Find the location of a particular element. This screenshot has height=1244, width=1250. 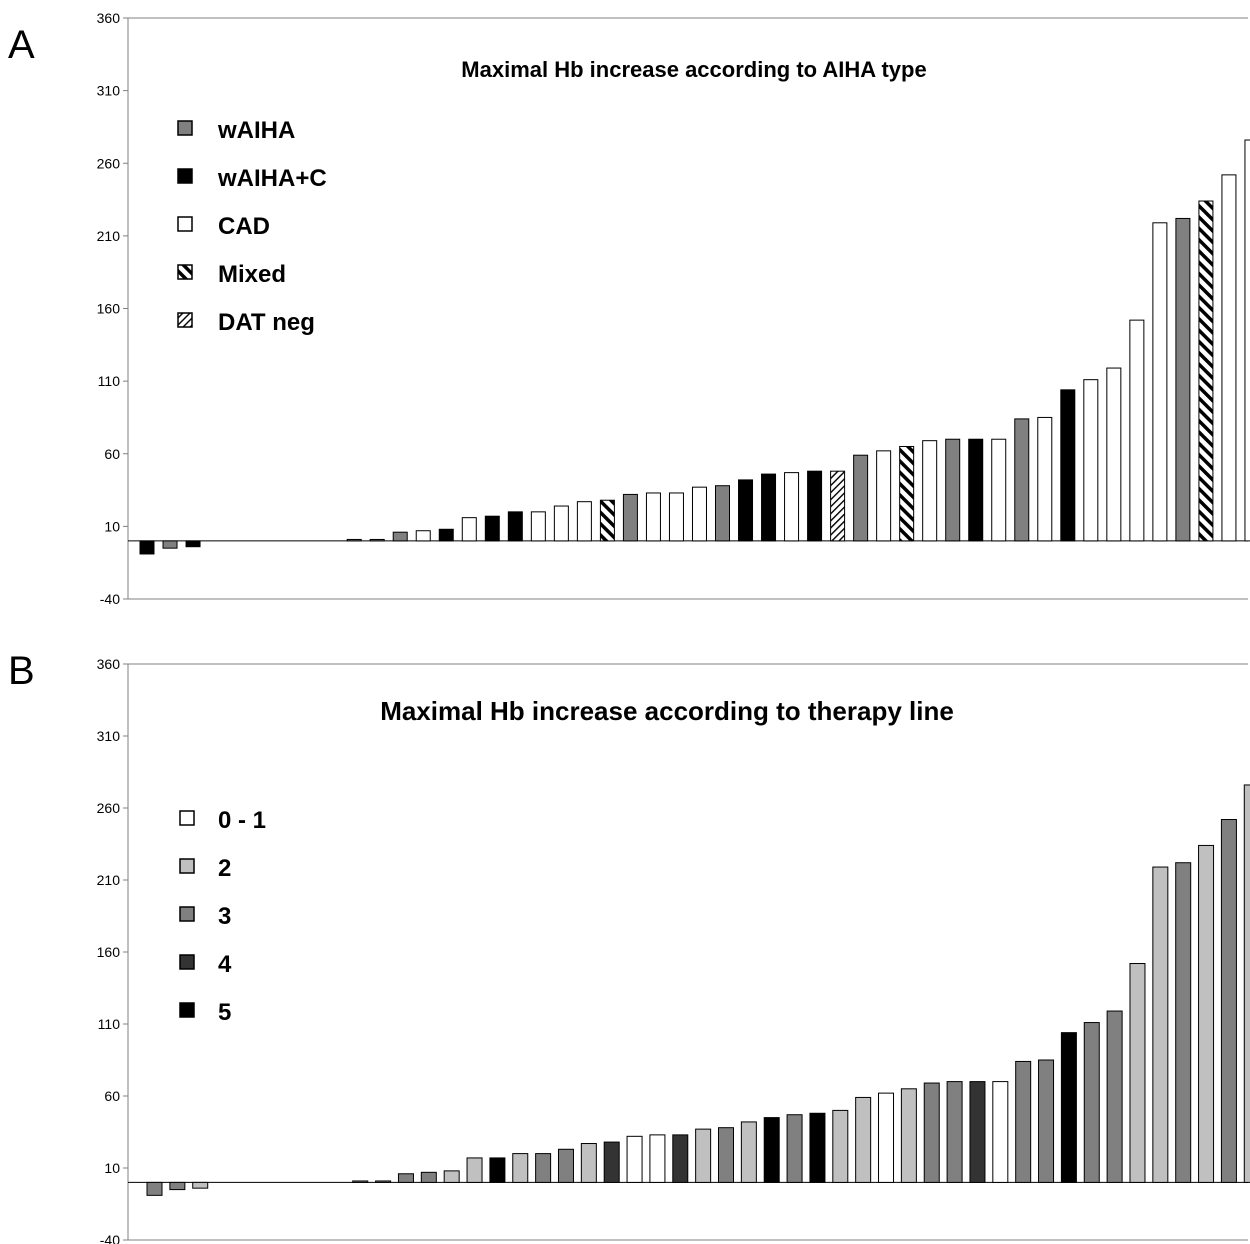

panel-a-ytick-label: 10 is located at coordinates (112, 526).